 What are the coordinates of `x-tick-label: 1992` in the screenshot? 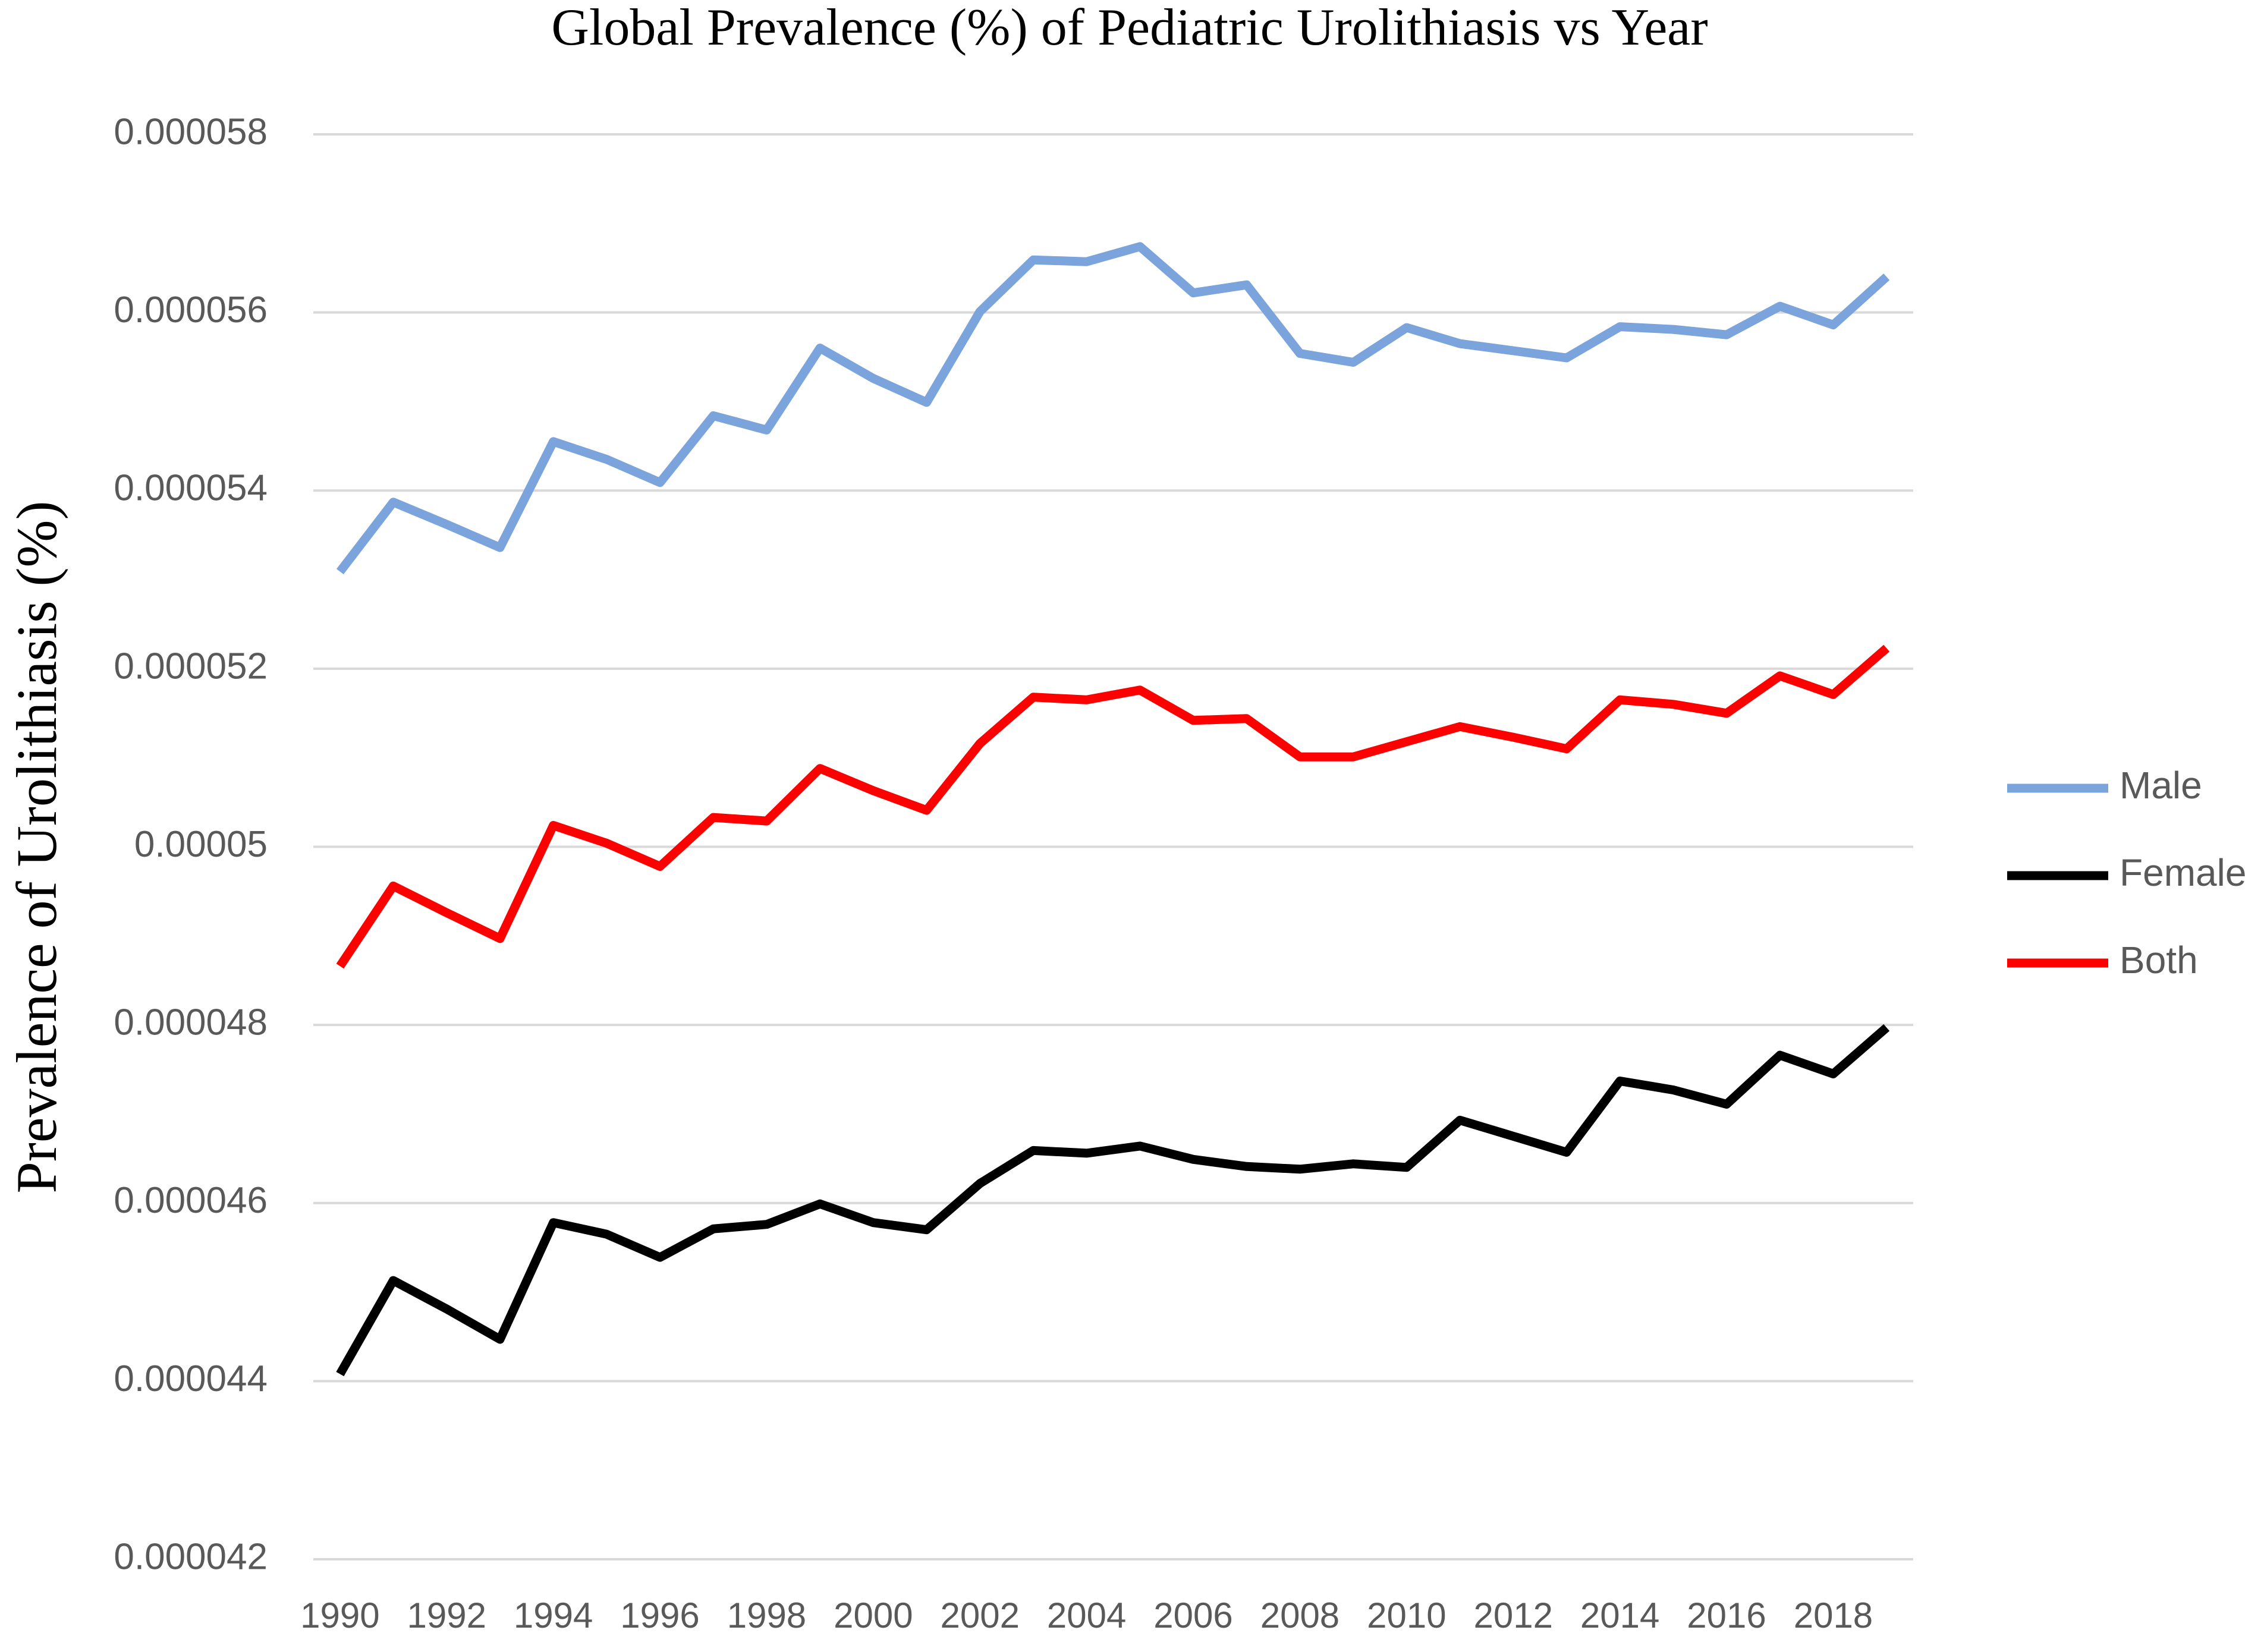 It's located at (446, 1615).